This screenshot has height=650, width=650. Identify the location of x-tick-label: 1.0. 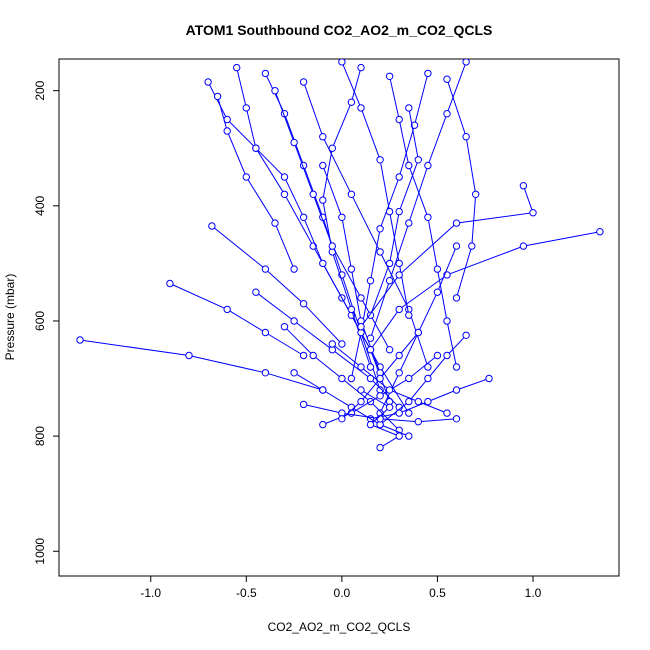
(533, 593).